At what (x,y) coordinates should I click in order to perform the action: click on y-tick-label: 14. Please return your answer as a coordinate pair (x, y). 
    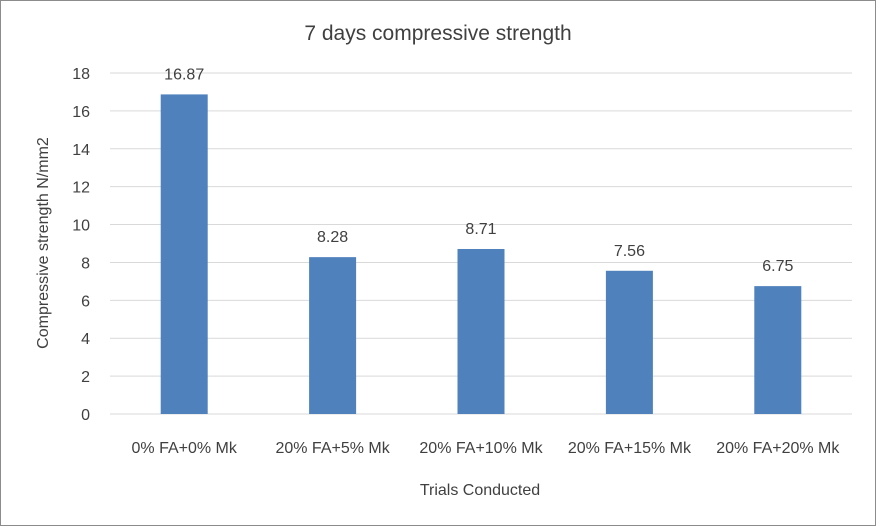
    Looking at the image, I should click on (81, 150).